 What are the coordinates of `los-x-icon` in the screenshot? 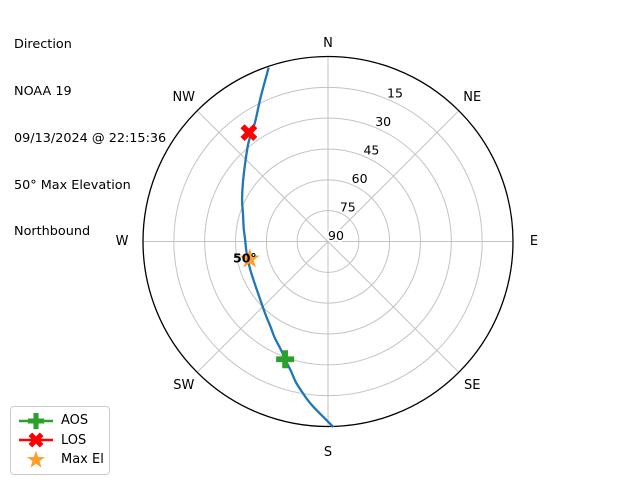 It's located at (36, 440).